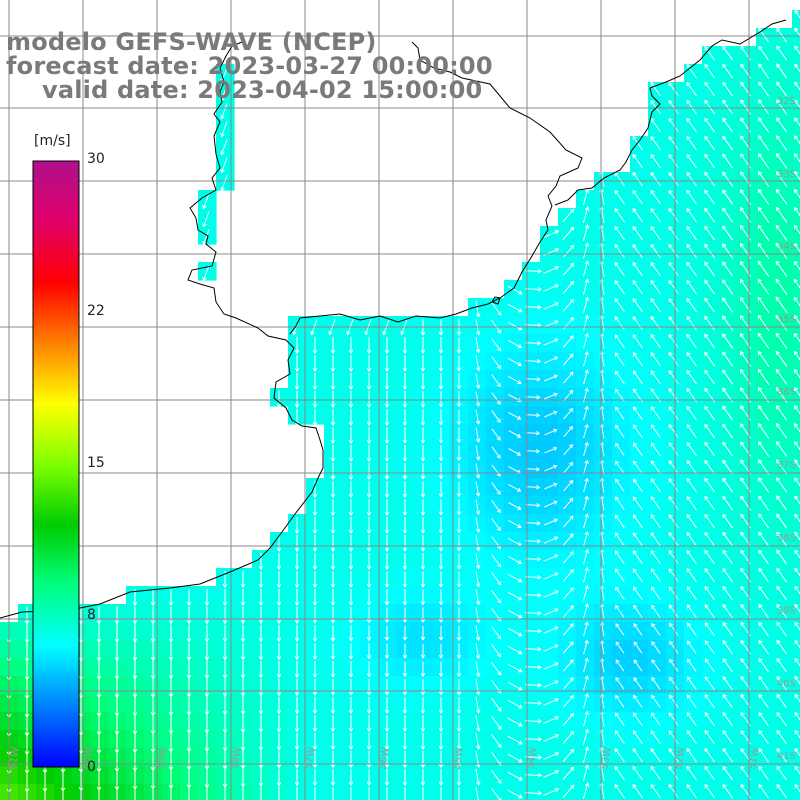  What do you see at coordinates (786, 683) in the screenshot?
I see `lat-label: 40S` at bounding box center [786, 683].